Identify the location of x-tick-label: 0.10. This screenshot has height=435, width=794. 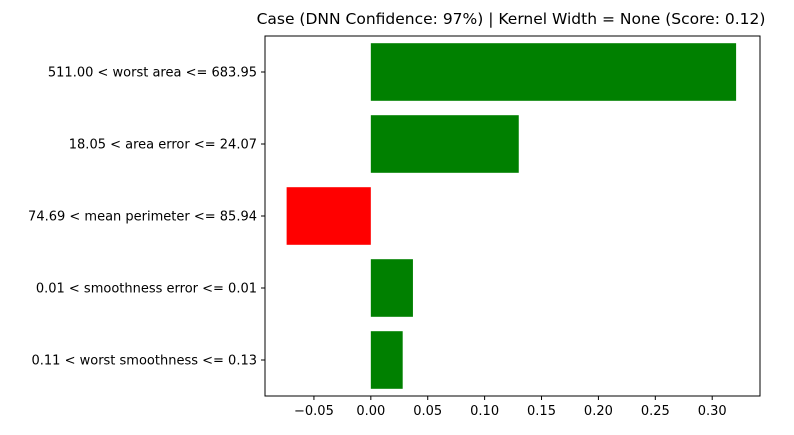
(484, 411).